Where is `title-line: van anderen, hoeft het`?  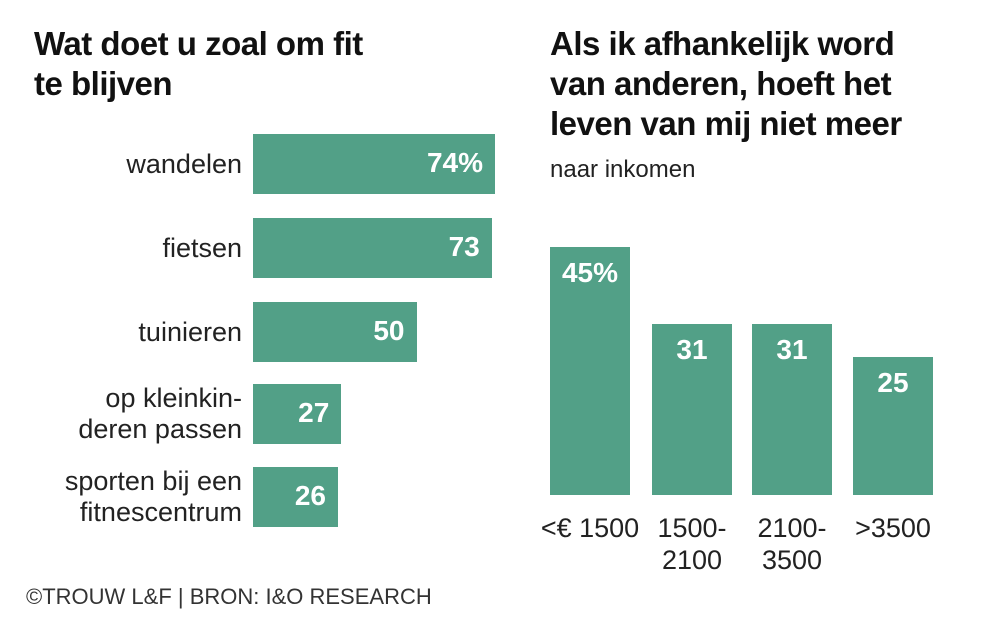
title-line: van anderen, hoeft het is located at coordinates (721, 83).